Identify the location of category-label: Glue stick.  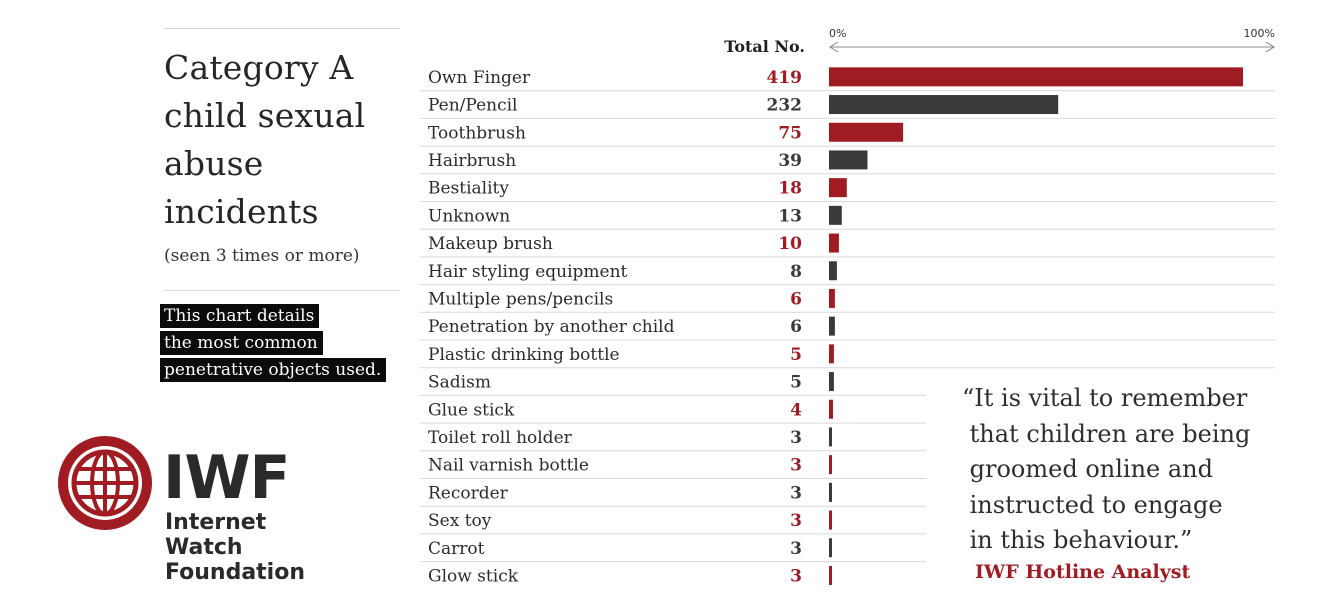
(471, 410).